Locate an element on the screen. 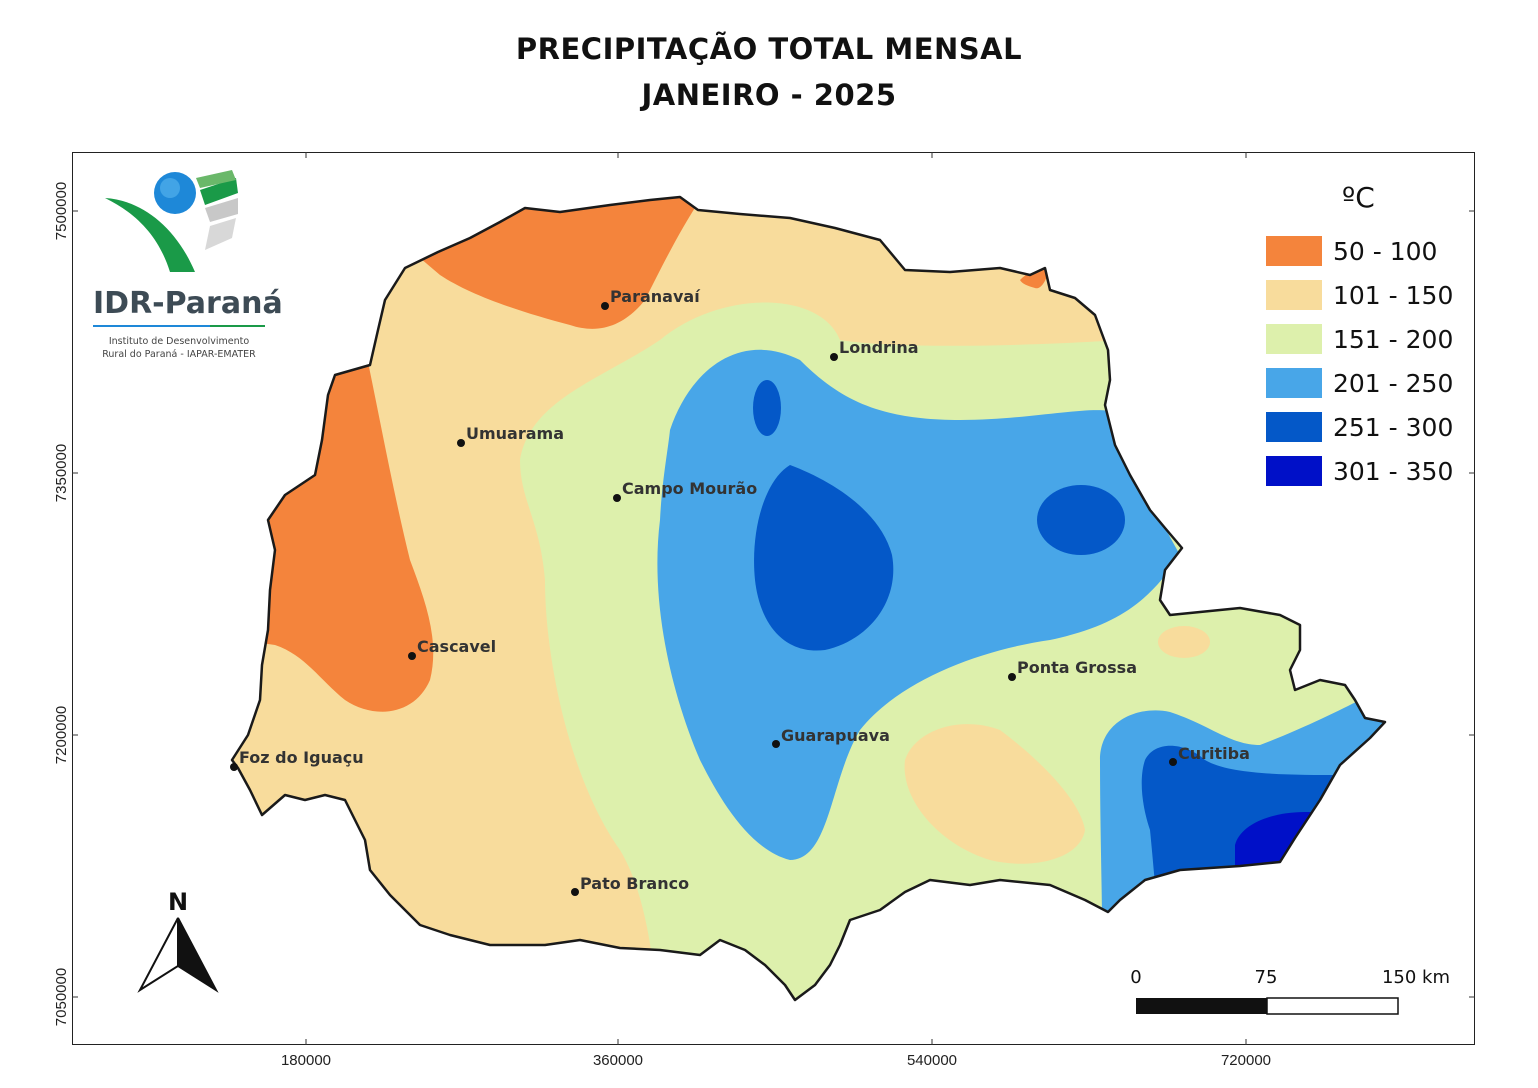  city-label: Foz do Iguaçu is located at coordinates (301, 757).